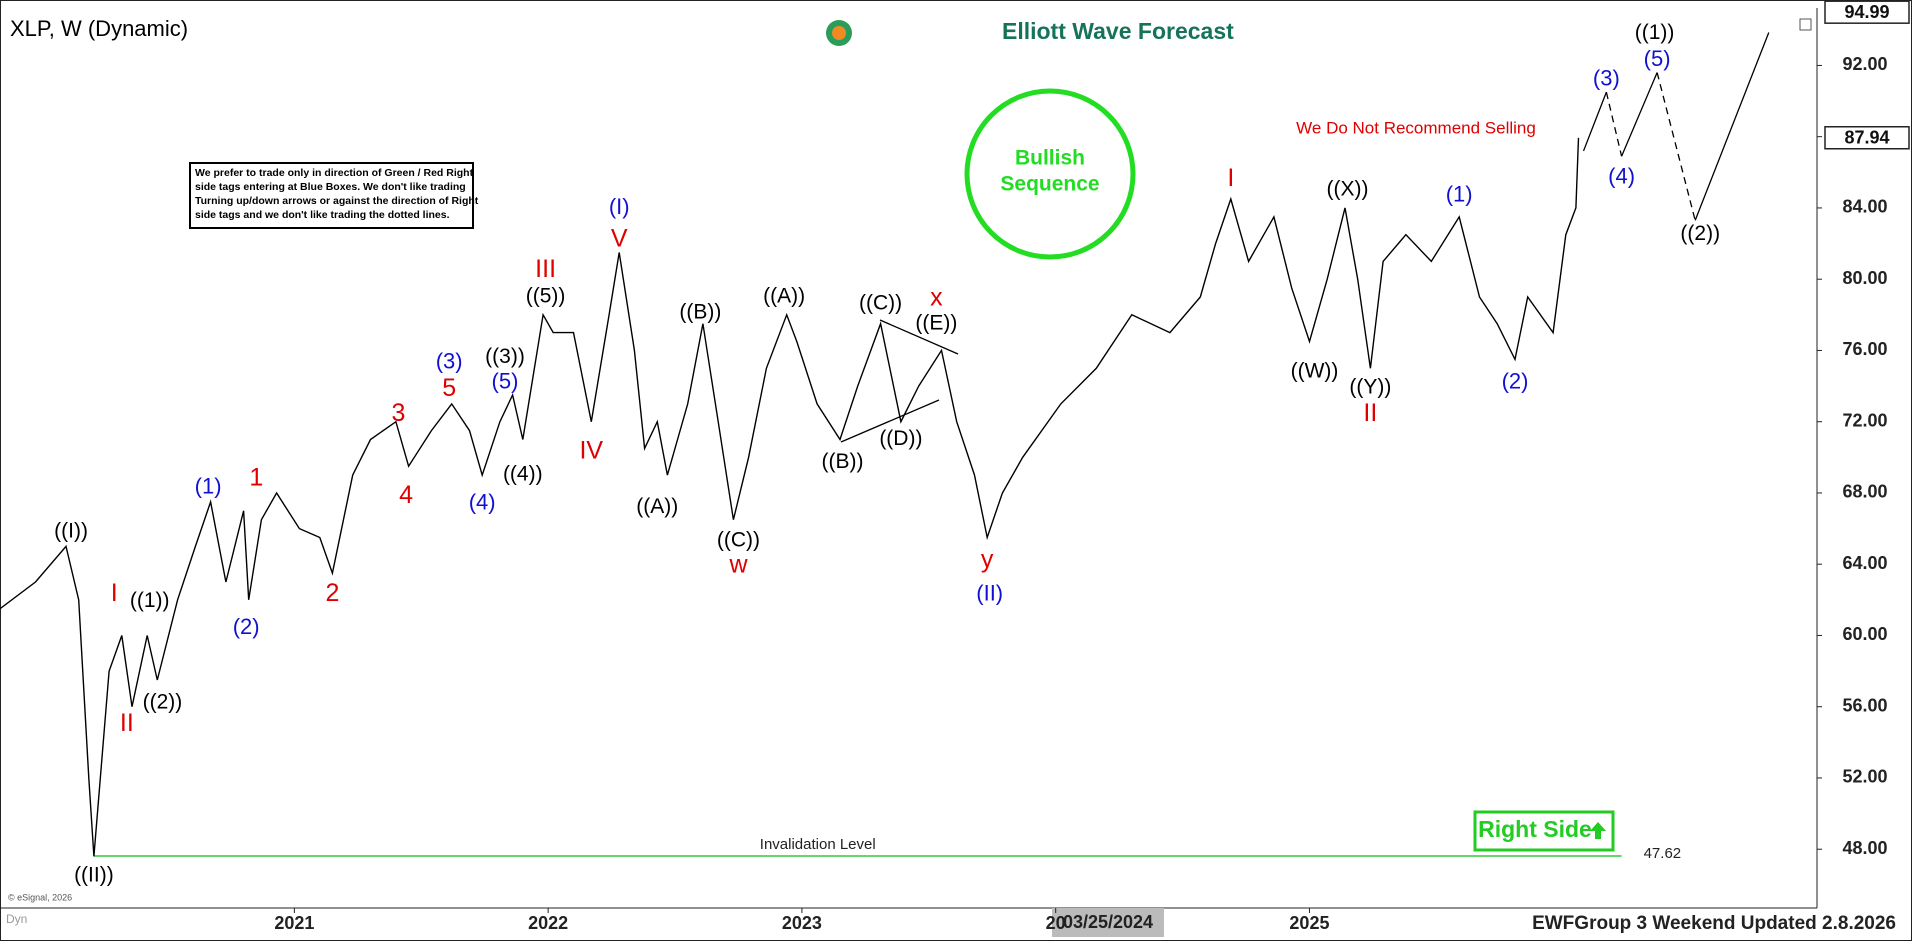 Image resolution: width=1912 pixels, height=941 pixels. Describe the element at coordinates (989, 592) in the screenshot. I see `wave-label: (II)` at that location.